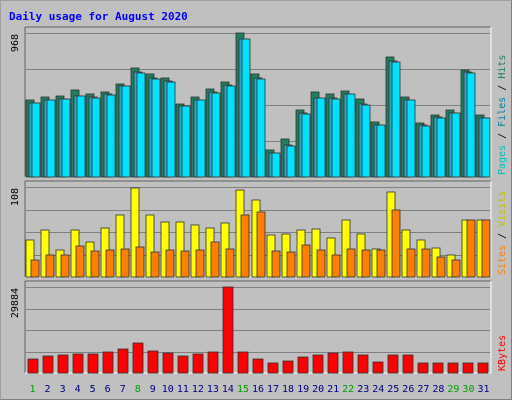  What do you see at coordinates (98, 16) in the screenshot?
I see `chart-title: Daily usage for August 2020` at bounding box center [98, 16].